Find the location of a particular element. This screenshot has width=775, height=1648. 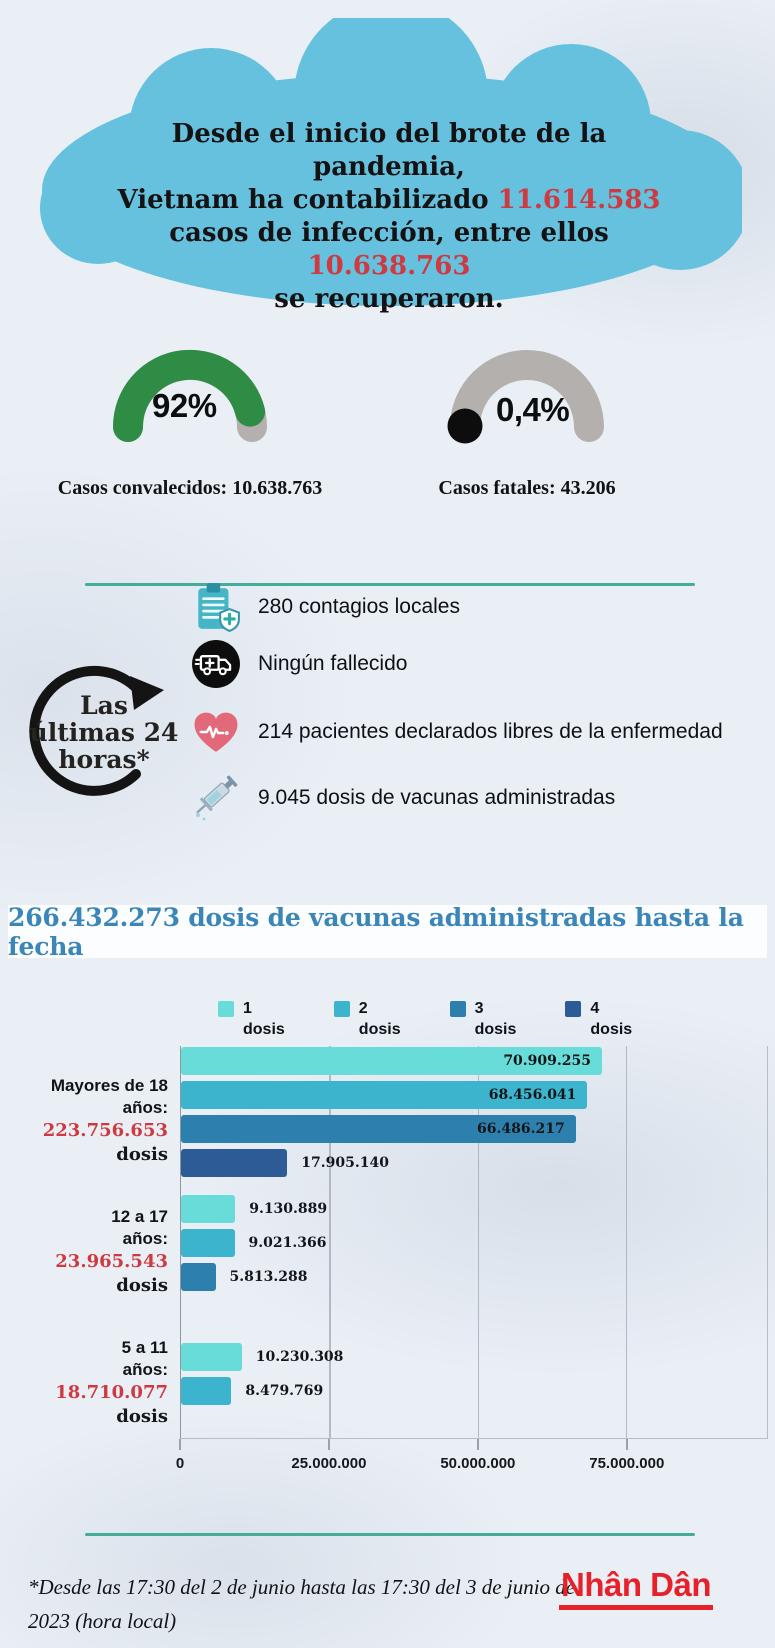

clipboard-report-icon is located at coordinates (216, 607).